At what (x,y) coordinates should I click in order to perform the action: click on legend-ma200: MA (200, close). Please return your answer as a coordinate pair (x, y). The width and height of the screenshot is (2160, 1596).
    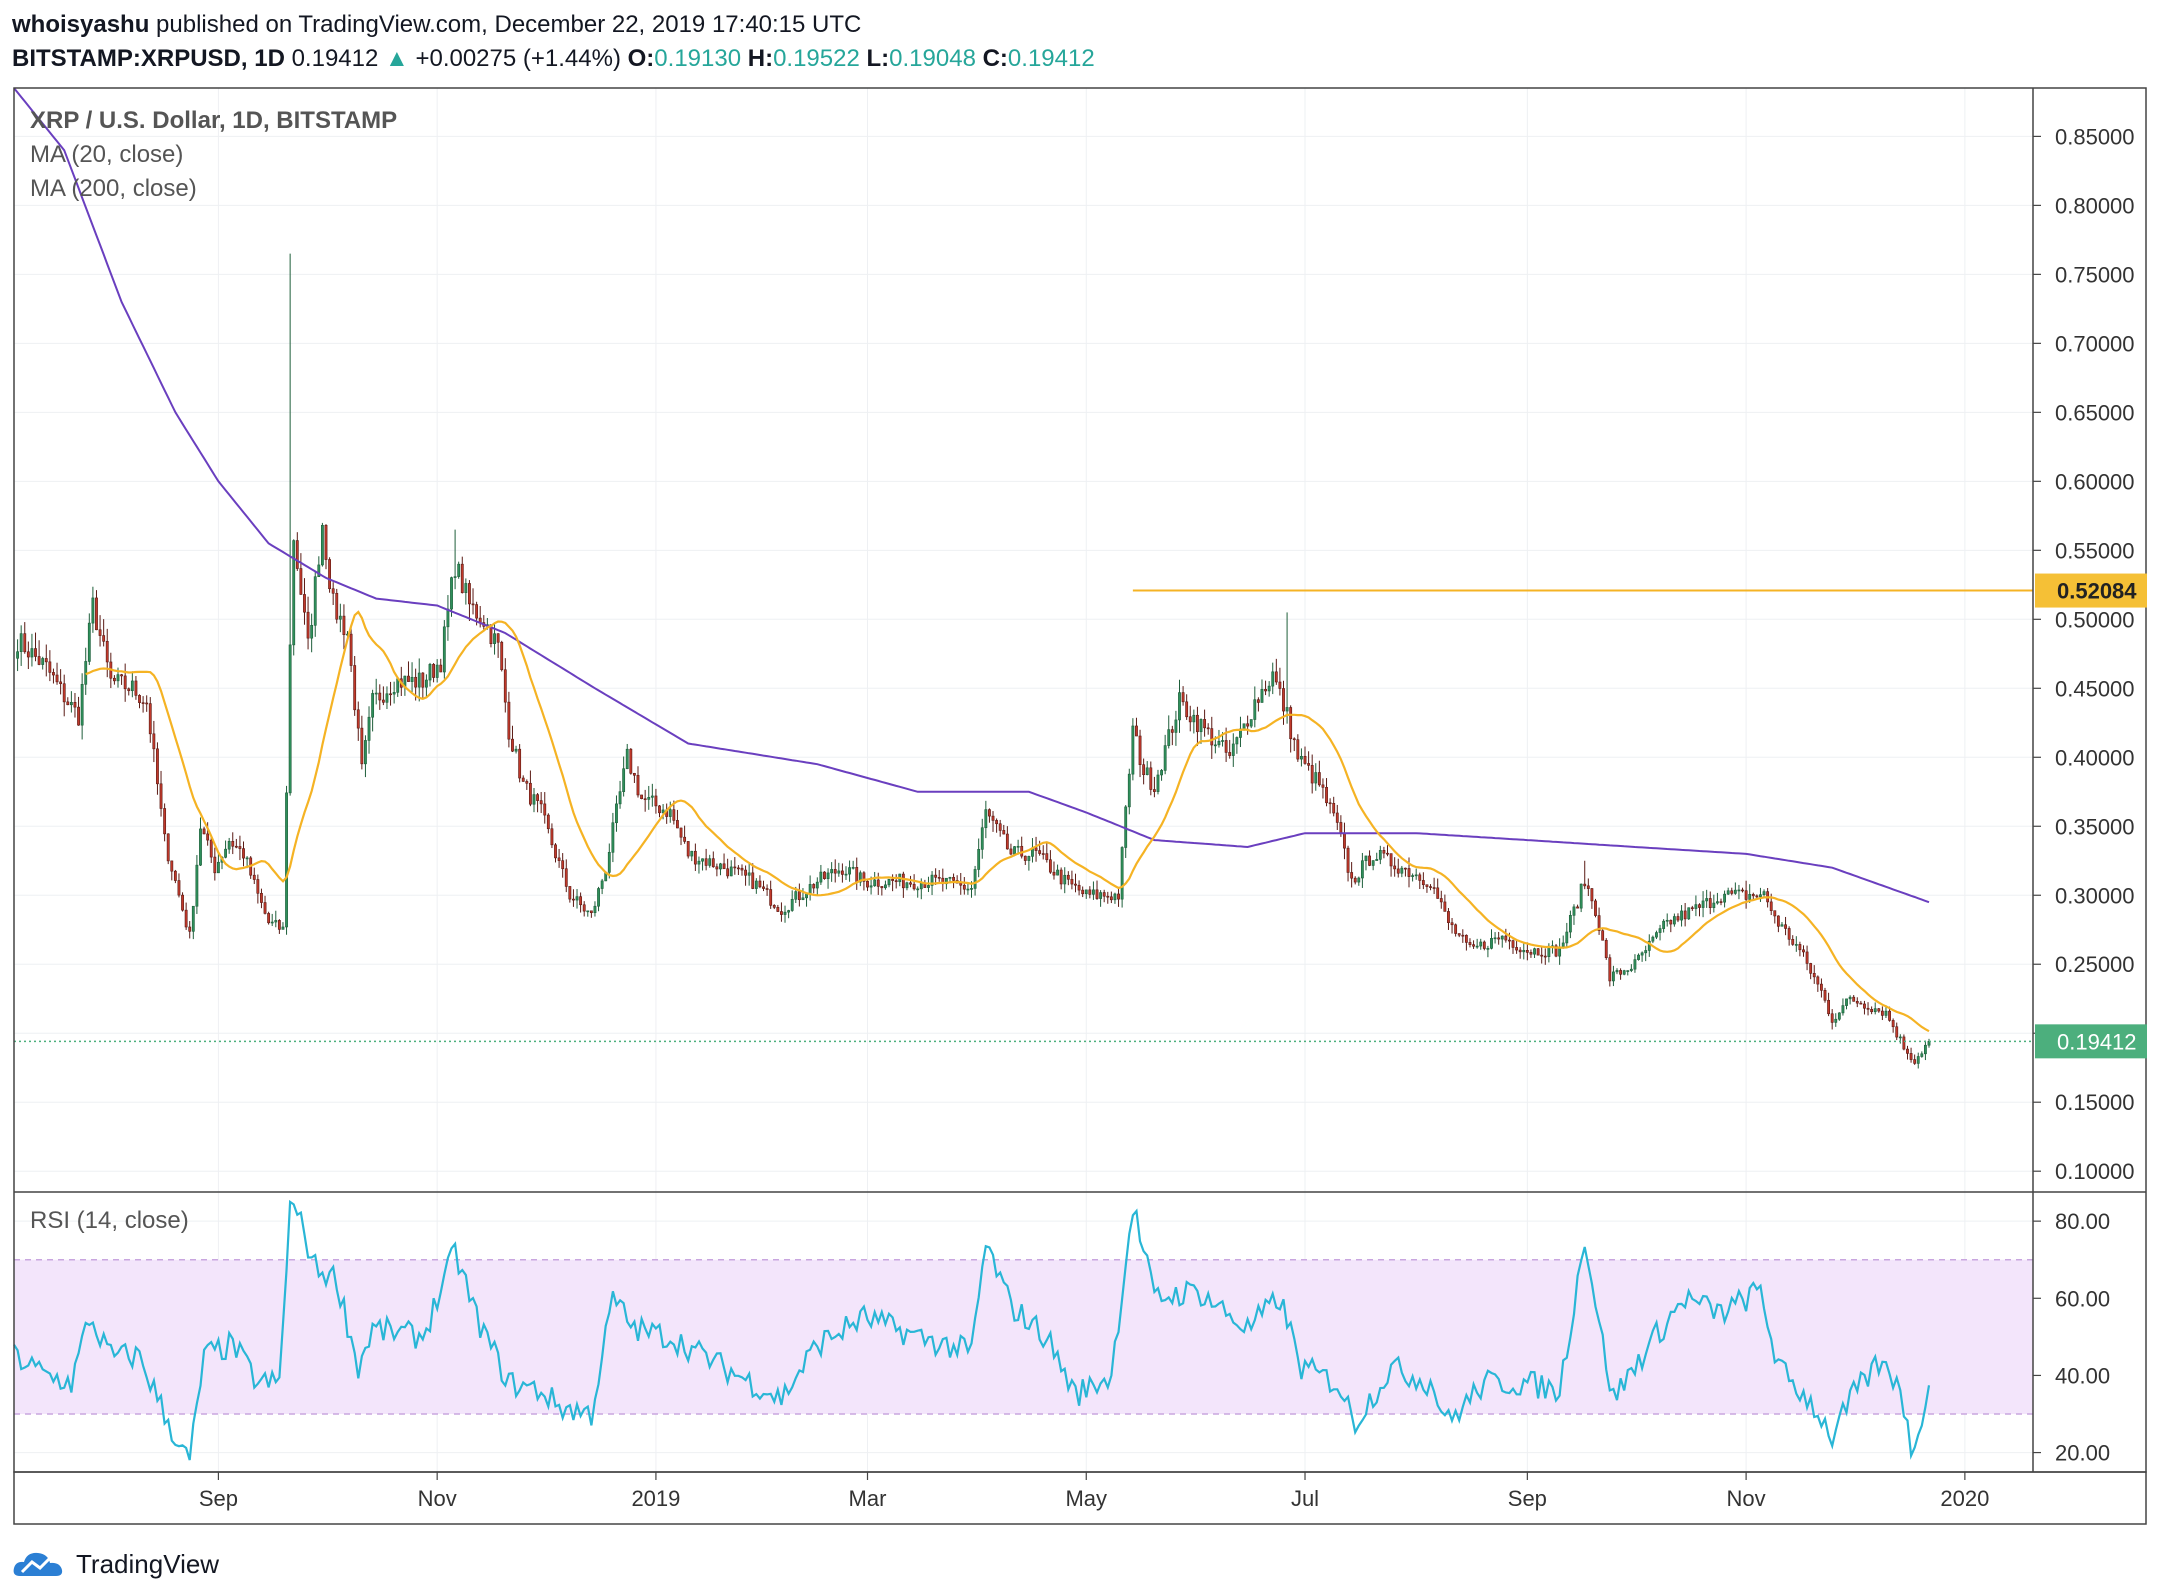
    Looking at the image, I should click on (113, 188).